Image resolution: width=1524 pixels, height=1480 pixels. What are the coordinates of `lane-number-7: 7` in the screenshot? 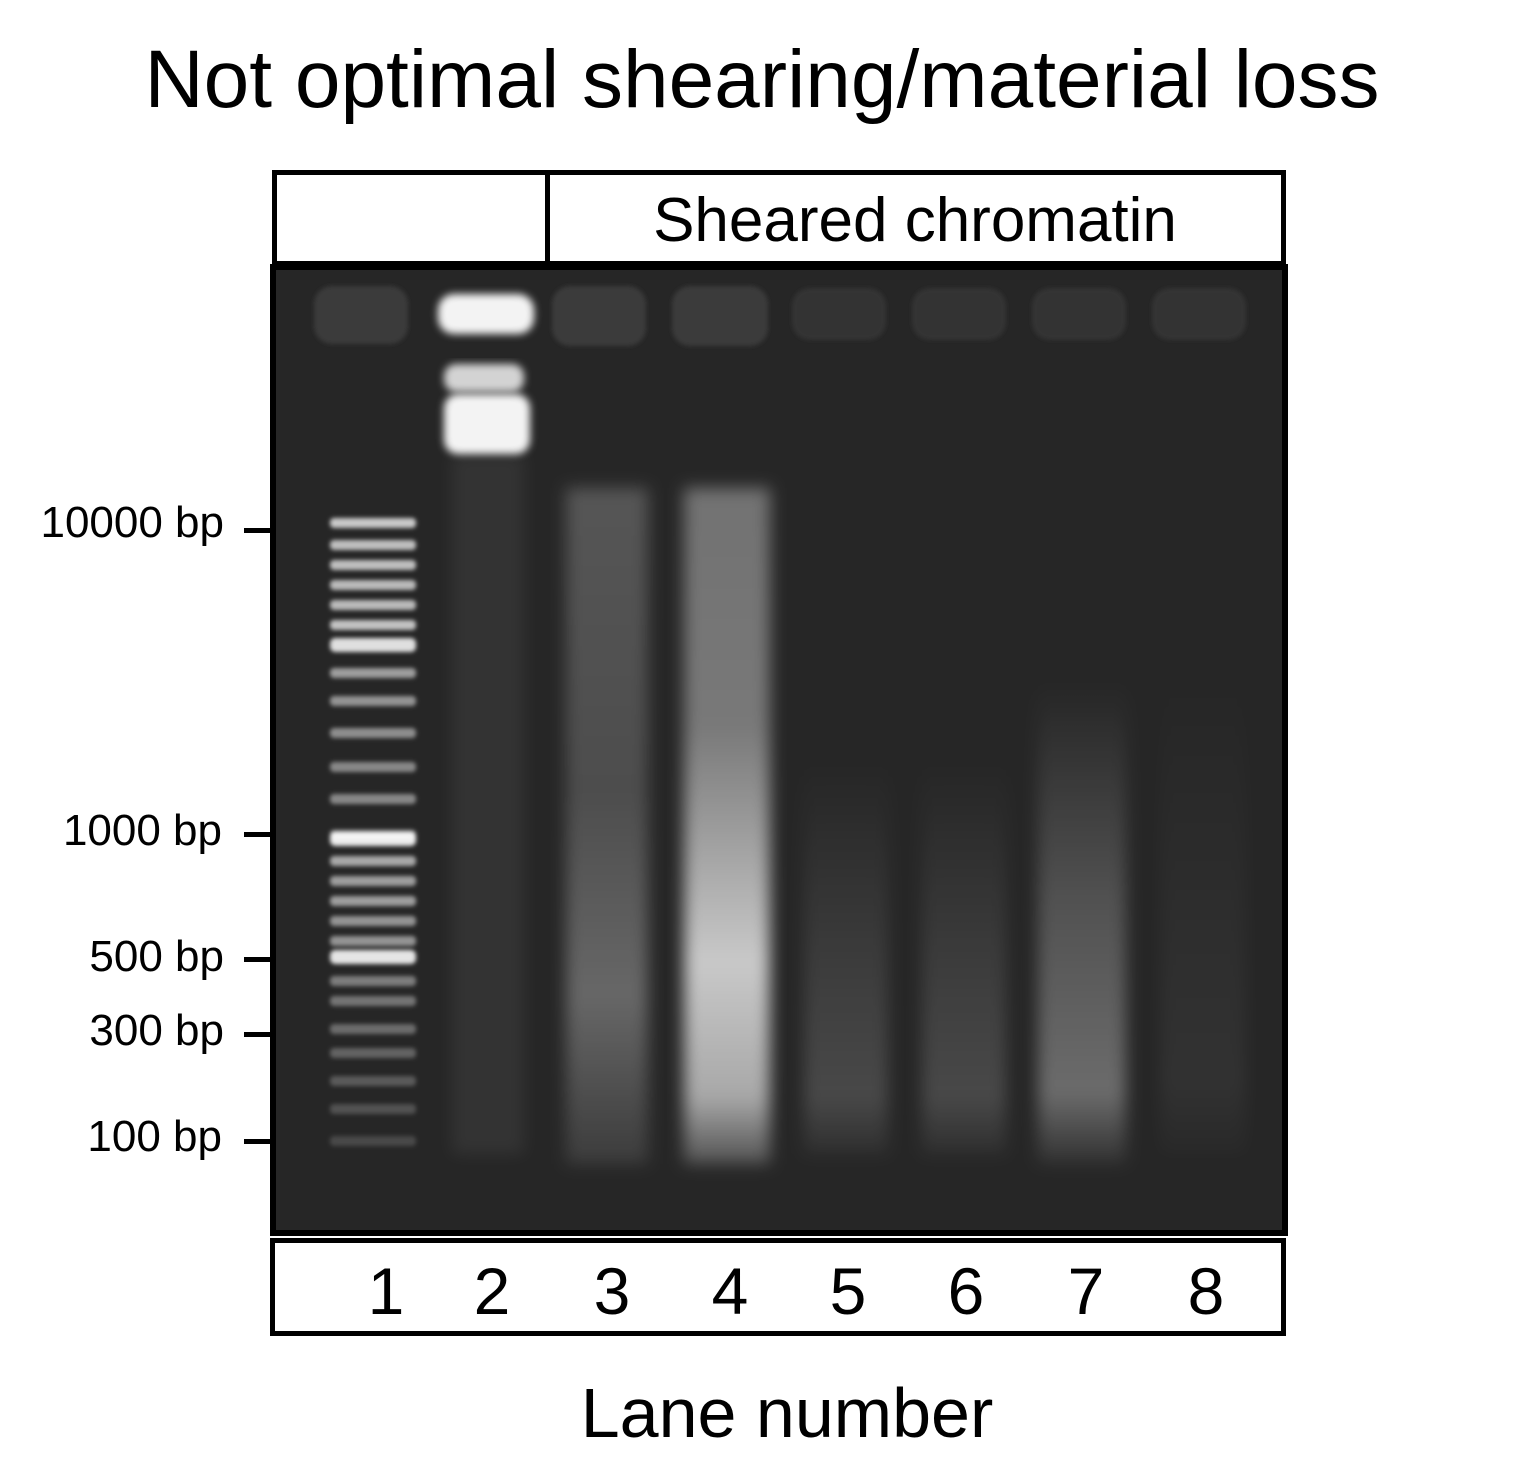 It's located at (1086, 1291).